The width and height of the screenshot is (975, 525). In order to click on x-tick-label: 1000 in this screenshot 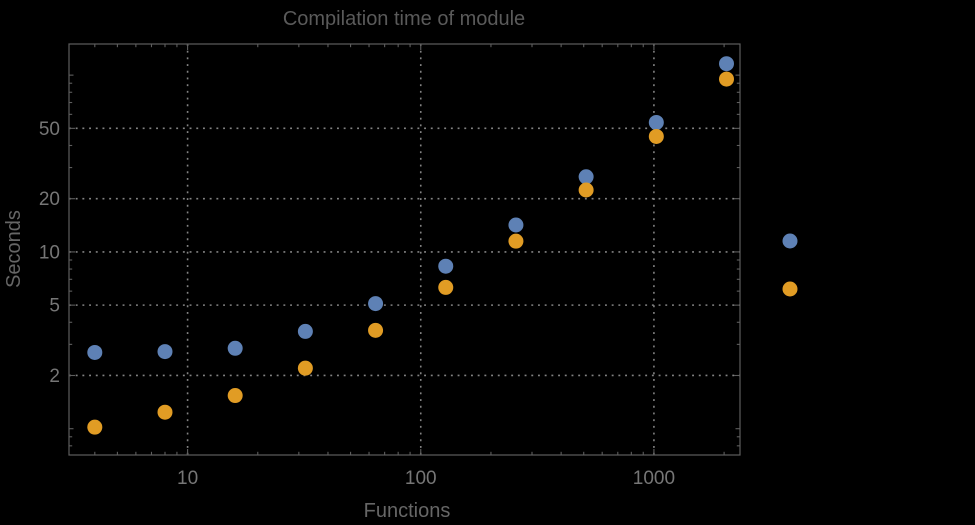, I will do `click(654, 478)`.